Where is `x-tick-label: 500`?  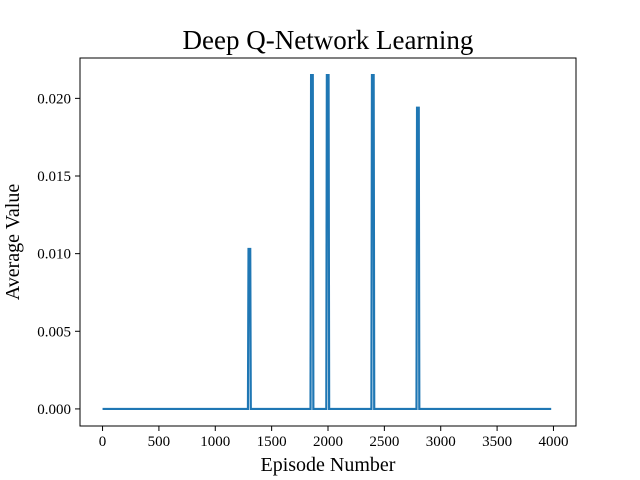
x-tick-label: 500 is located at coordinates (159, 442).